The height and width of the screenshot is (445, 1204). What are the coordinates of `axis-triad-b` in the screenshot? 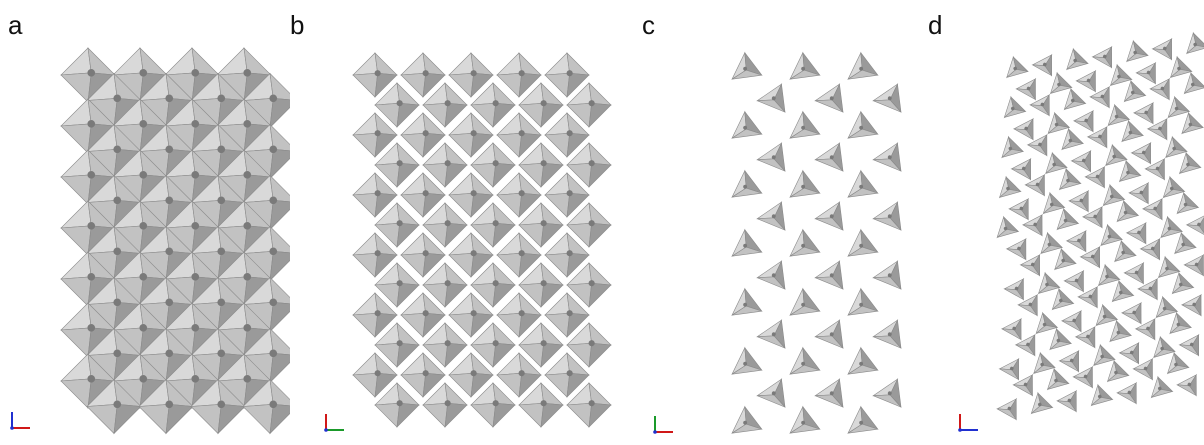 It's located at (334, 423).